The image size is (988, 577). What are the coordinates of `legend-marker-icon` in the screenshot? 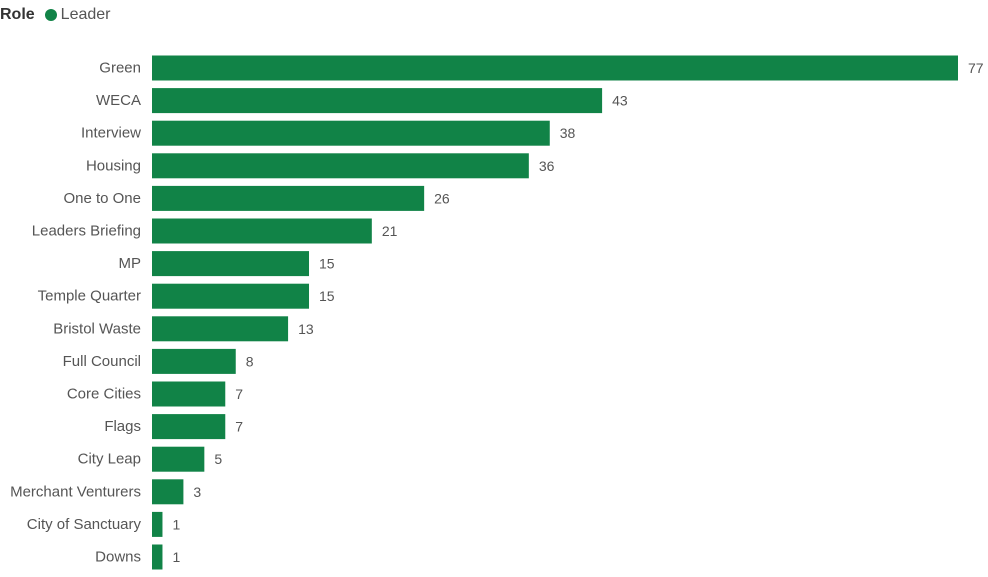 It's located at (50, 15).